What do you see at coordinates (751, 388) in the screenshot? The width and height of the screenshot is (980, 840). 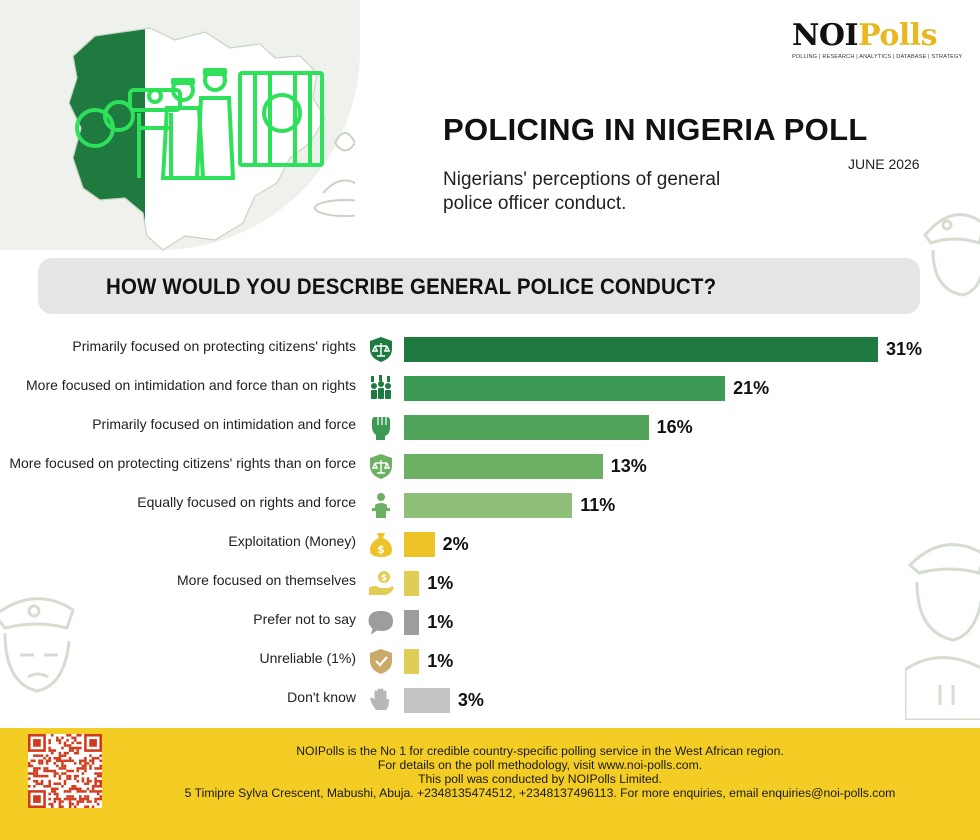 I see `value-label: 21%` at bounding box center [751, 388].